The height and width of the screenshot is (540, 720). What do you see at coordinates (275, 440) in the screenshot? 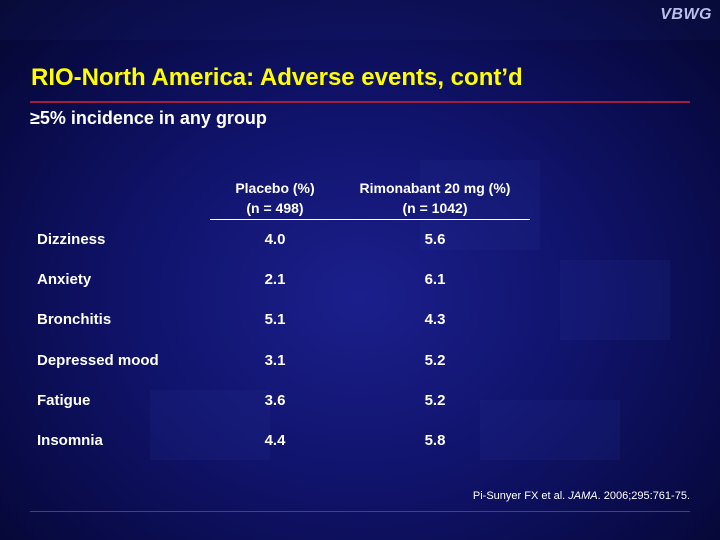
I see `placebo-value: 4.4` at bounding box center [275, 440].